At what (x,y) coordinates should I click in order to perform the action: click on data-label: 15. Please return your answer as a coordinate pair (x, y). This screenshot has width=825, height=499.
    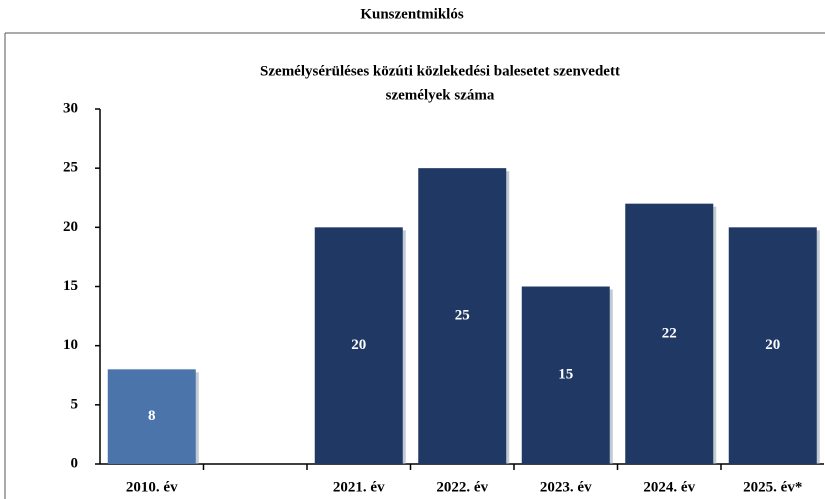
    Looking at the image, I should click on (565, 375).